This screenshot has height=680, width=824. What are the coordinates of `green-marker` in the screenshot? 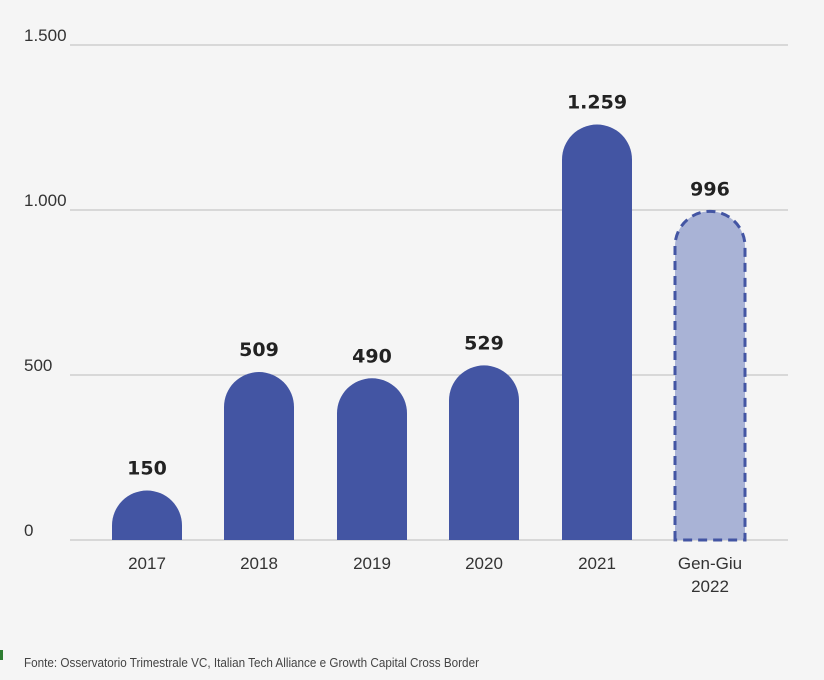 It's located at (1, 655).